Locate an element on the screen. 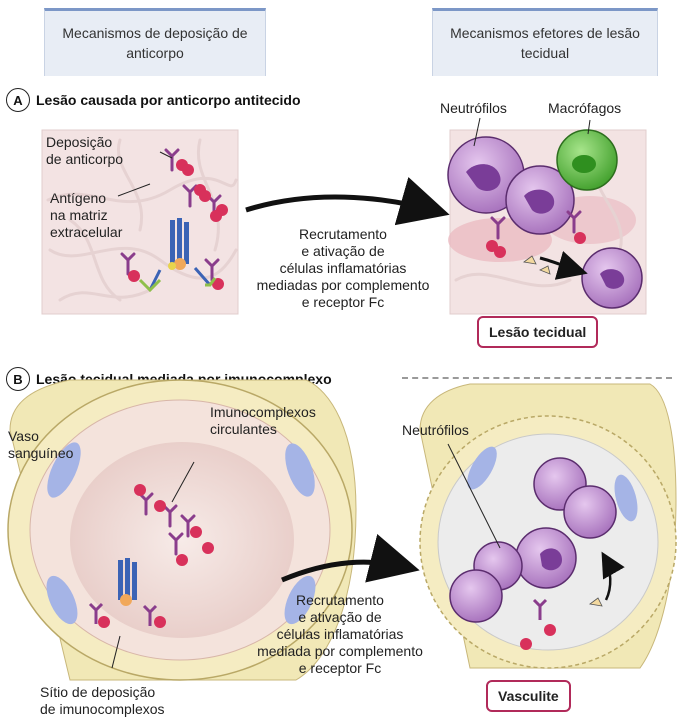 This screenshot has width=679, height=723. header-right-text: Mecanismos efetores de lesão tecidual is located at coordinates (545, 43).